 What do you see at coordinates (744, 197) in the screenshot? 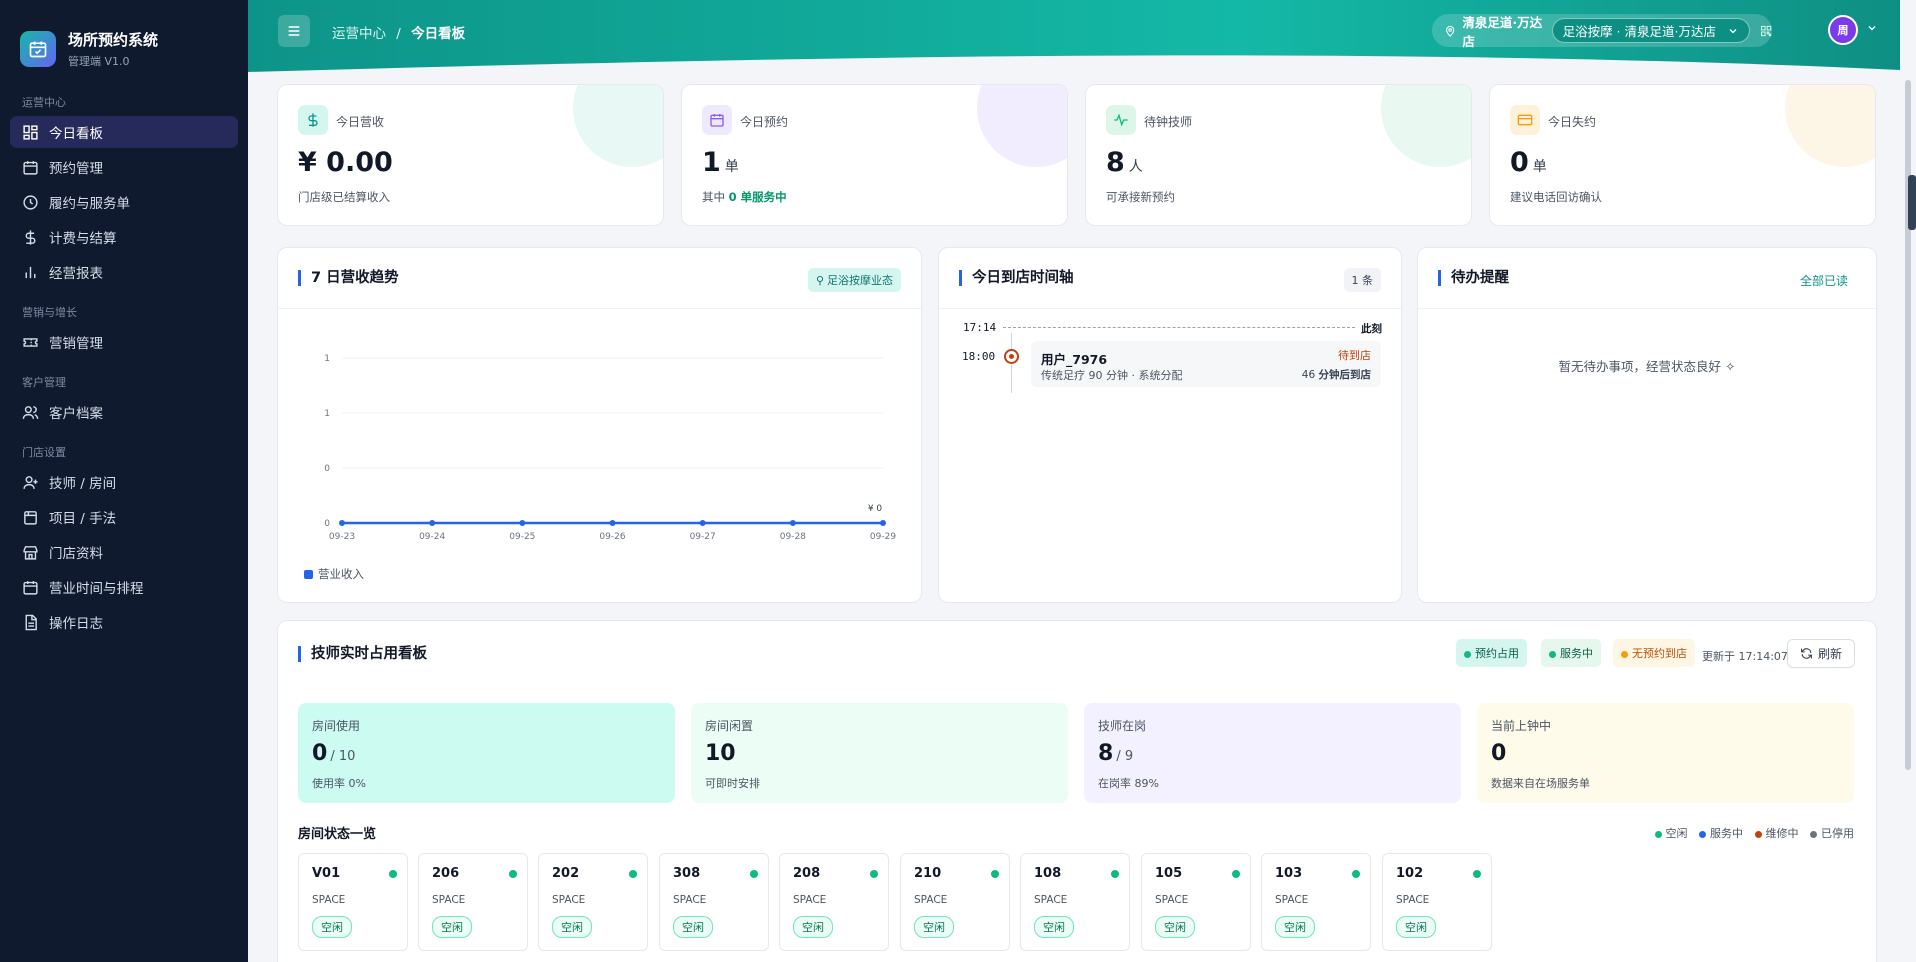
I see `stat-desc: 其中 0 单服务中` at bounding box center [744, 197].